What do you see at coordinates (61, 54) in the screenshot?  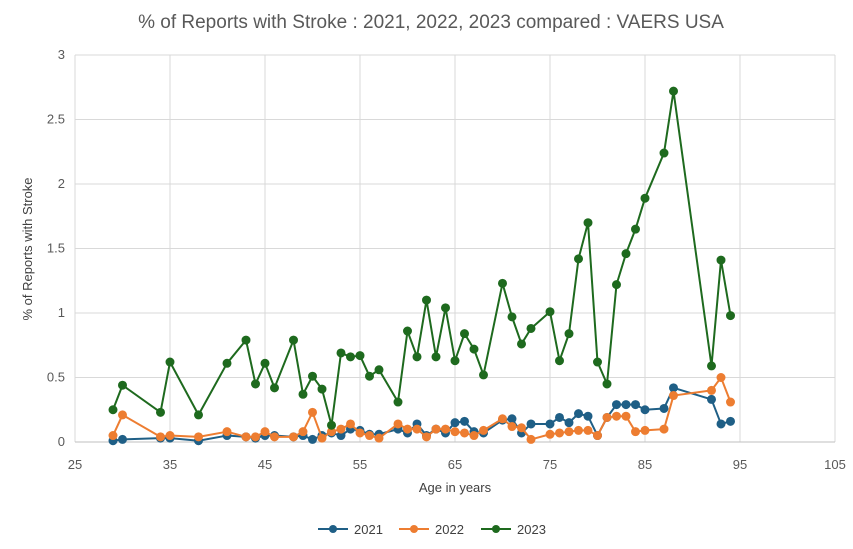 I see `y-tick-label: 3` at bounding box center [61, 54].